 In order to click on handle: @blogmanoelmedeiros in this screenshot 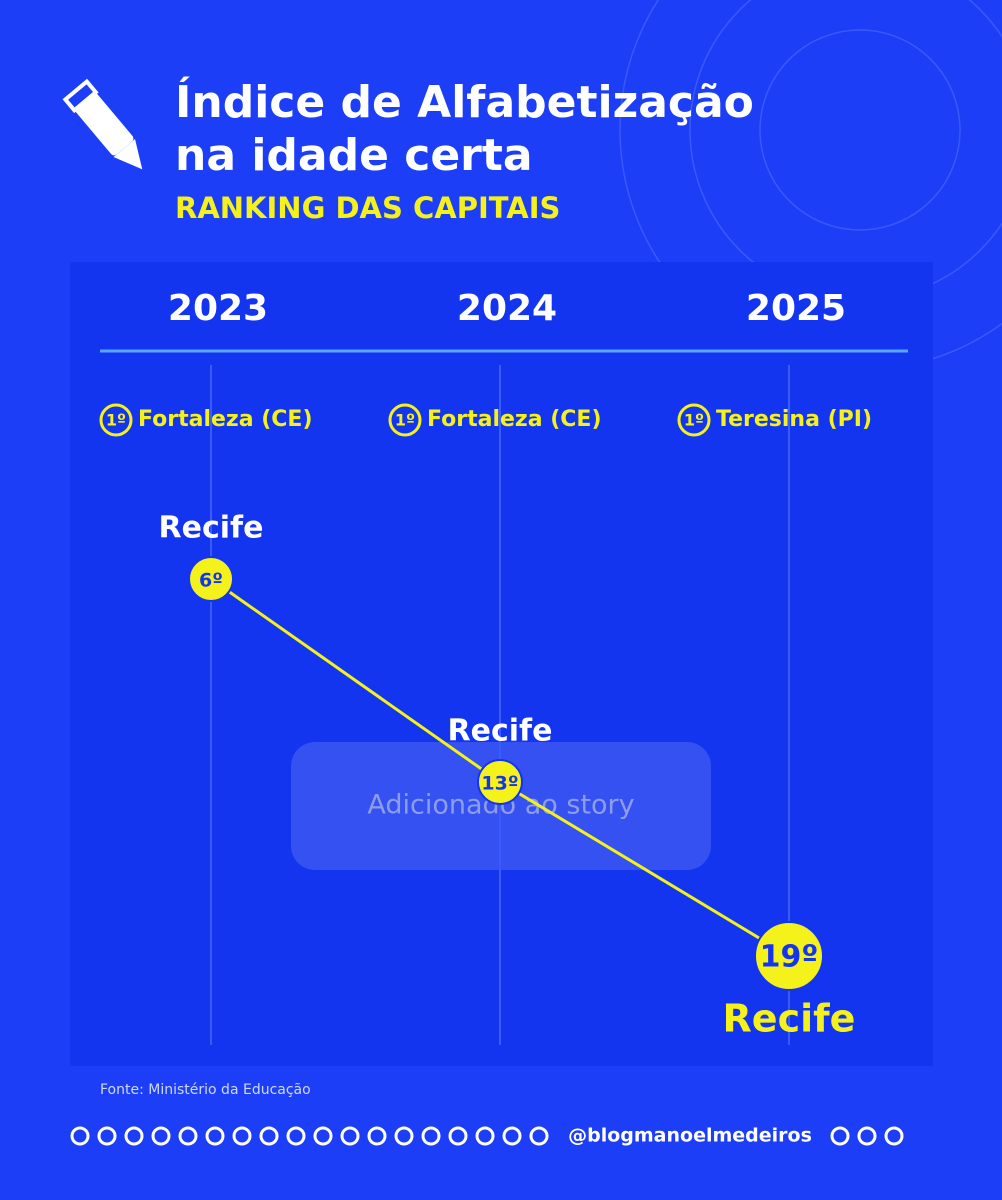, I will do `click(690, 1136)`.